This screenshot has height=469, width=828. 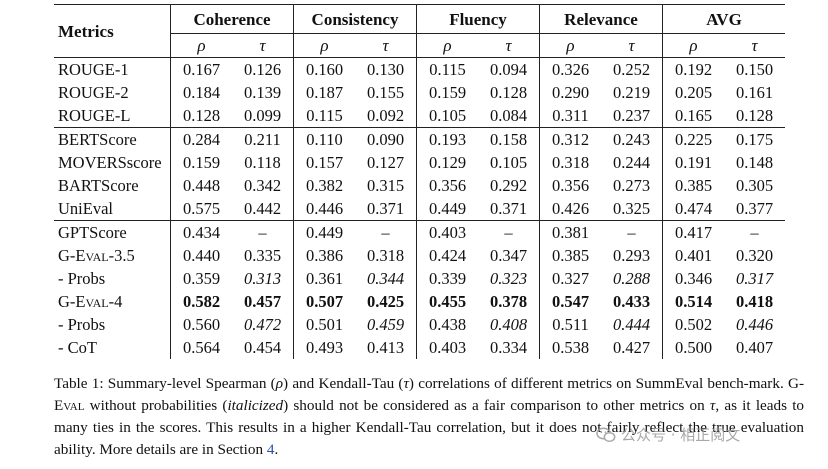 I want to click on metric-name-suffix: -4, so click(x=115, y=301).